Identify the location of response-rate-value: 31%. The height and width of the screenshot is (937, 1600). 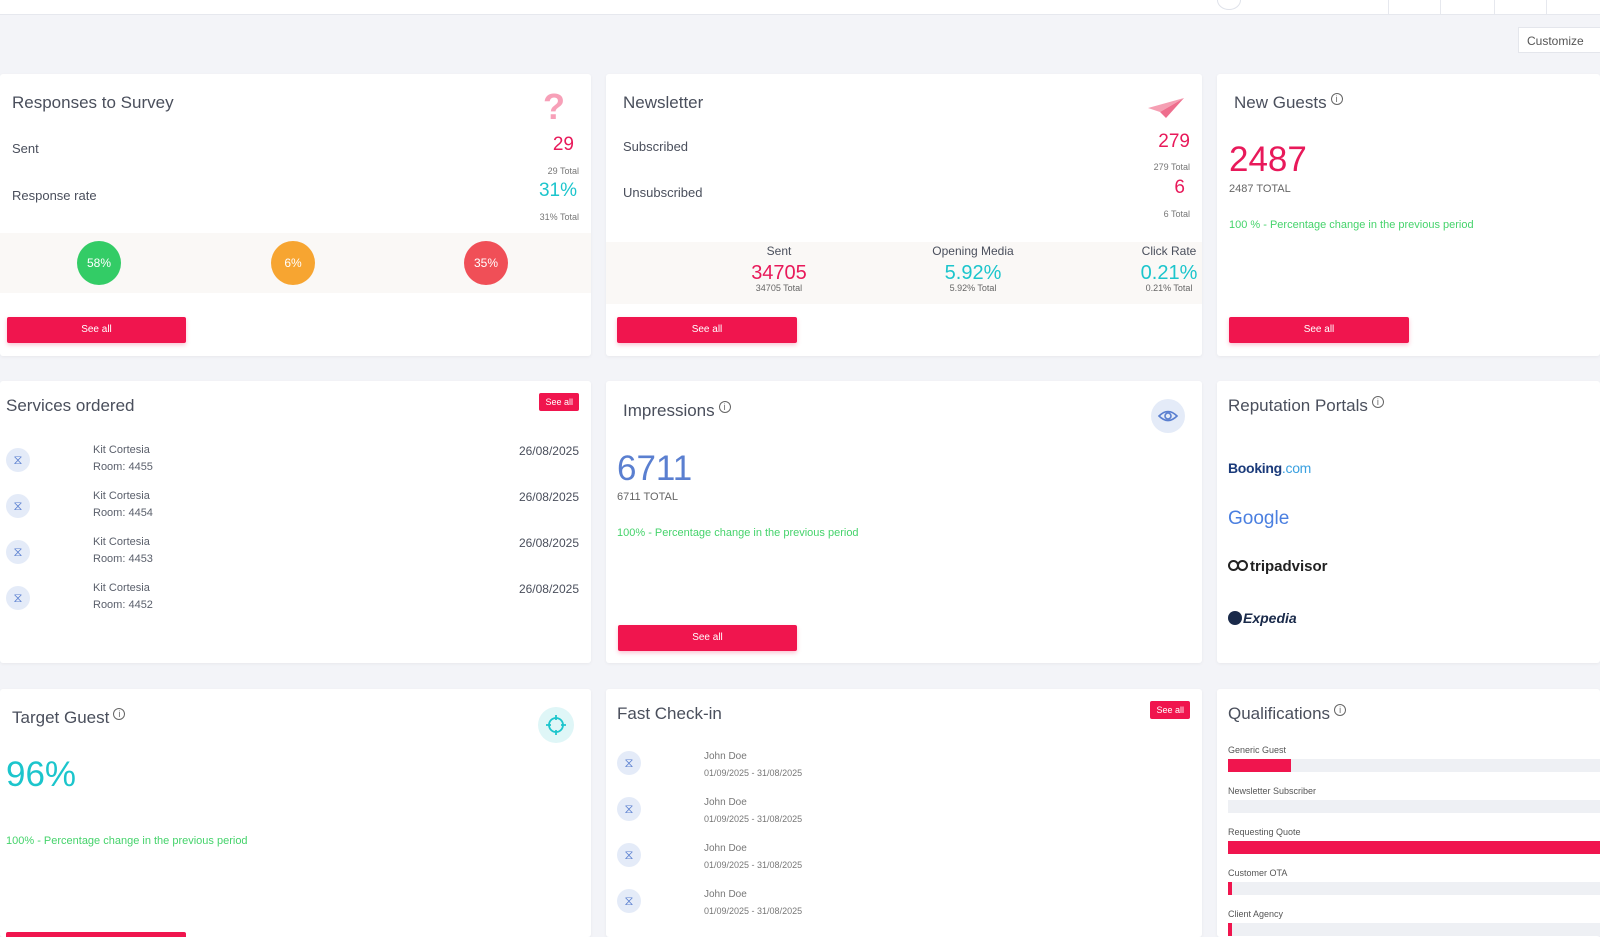
(557, 190).